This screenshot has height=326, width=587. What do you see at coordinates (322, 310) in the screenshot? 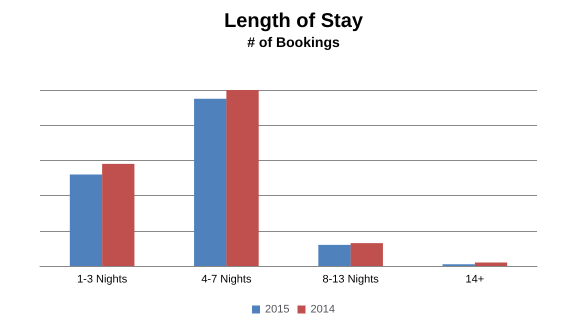
I see `legend-label: 2014` at bounding box center [322, 310].